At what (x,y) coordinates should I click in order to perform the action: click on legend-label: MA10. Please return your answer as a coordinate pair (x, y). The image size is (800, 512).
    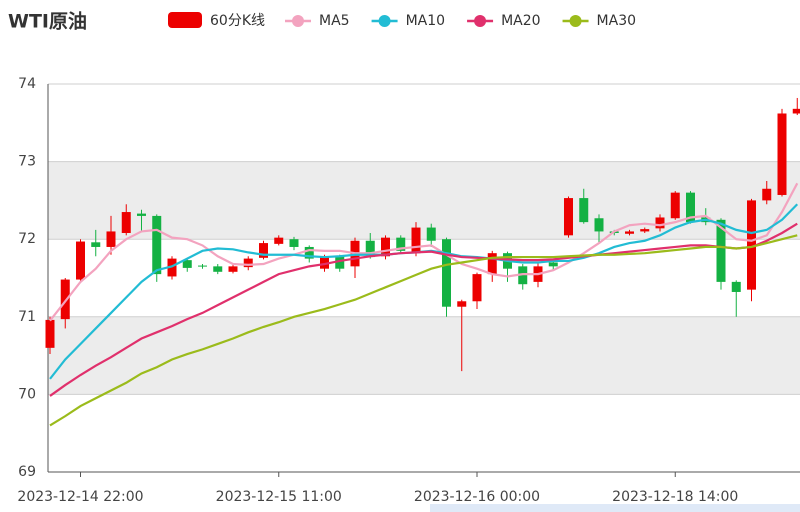
    Looking at the image, I should click on (425, 21).